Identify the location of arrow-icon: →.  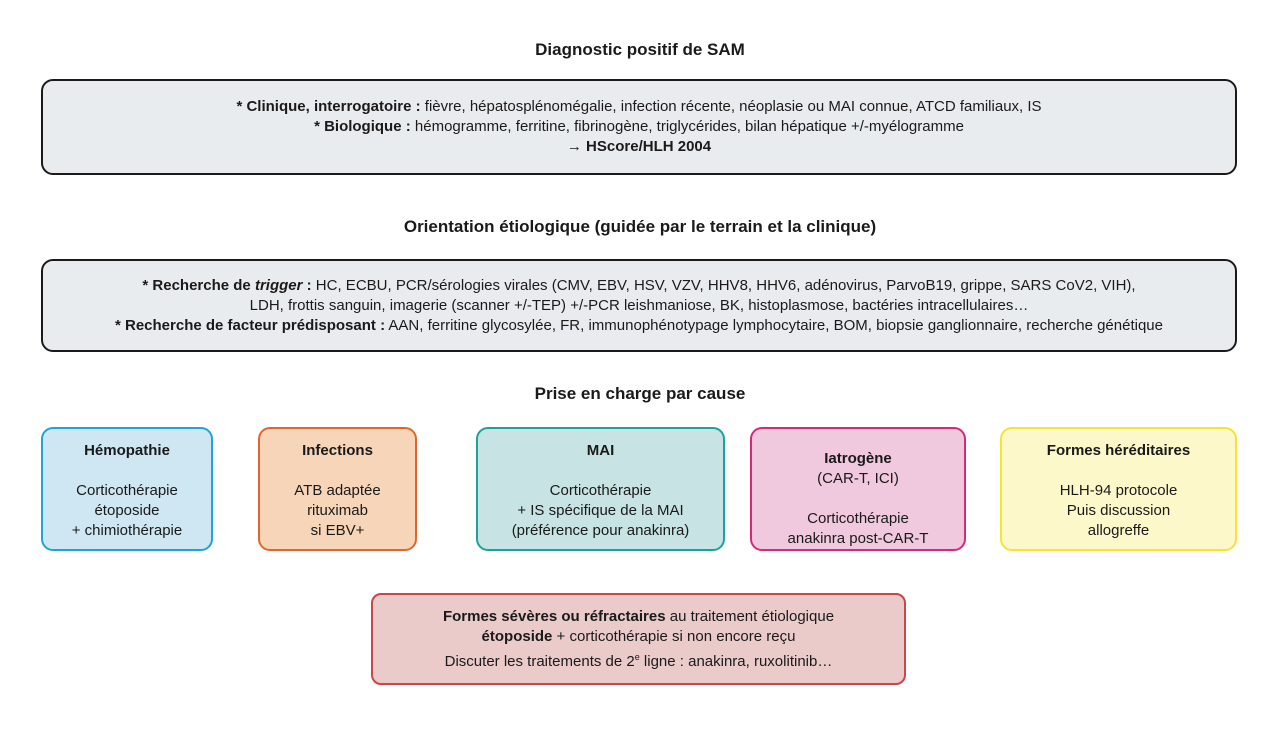
(576, 146).